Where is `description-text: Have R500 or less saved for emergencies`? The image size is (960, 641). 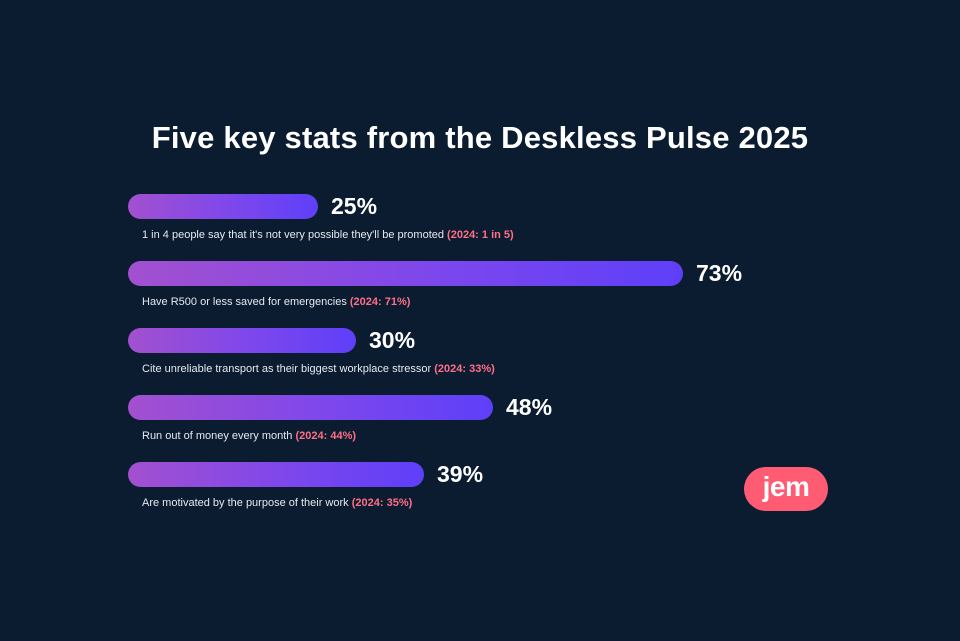 description-text: Have R500 or less saved for emergencies is located at coordinates (244, 302).